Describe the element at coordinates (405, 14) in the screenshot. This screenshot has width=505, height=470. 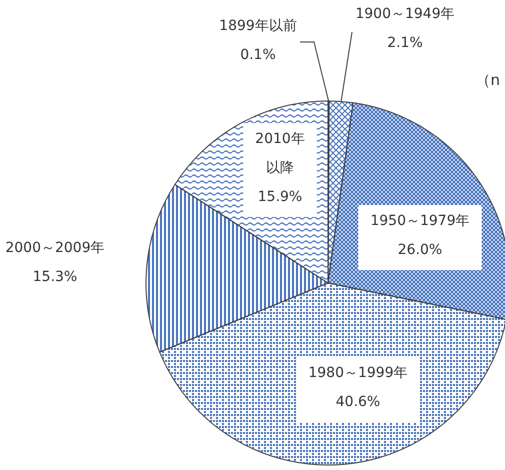
I see `slice-label: 1900～1949年` at that location.